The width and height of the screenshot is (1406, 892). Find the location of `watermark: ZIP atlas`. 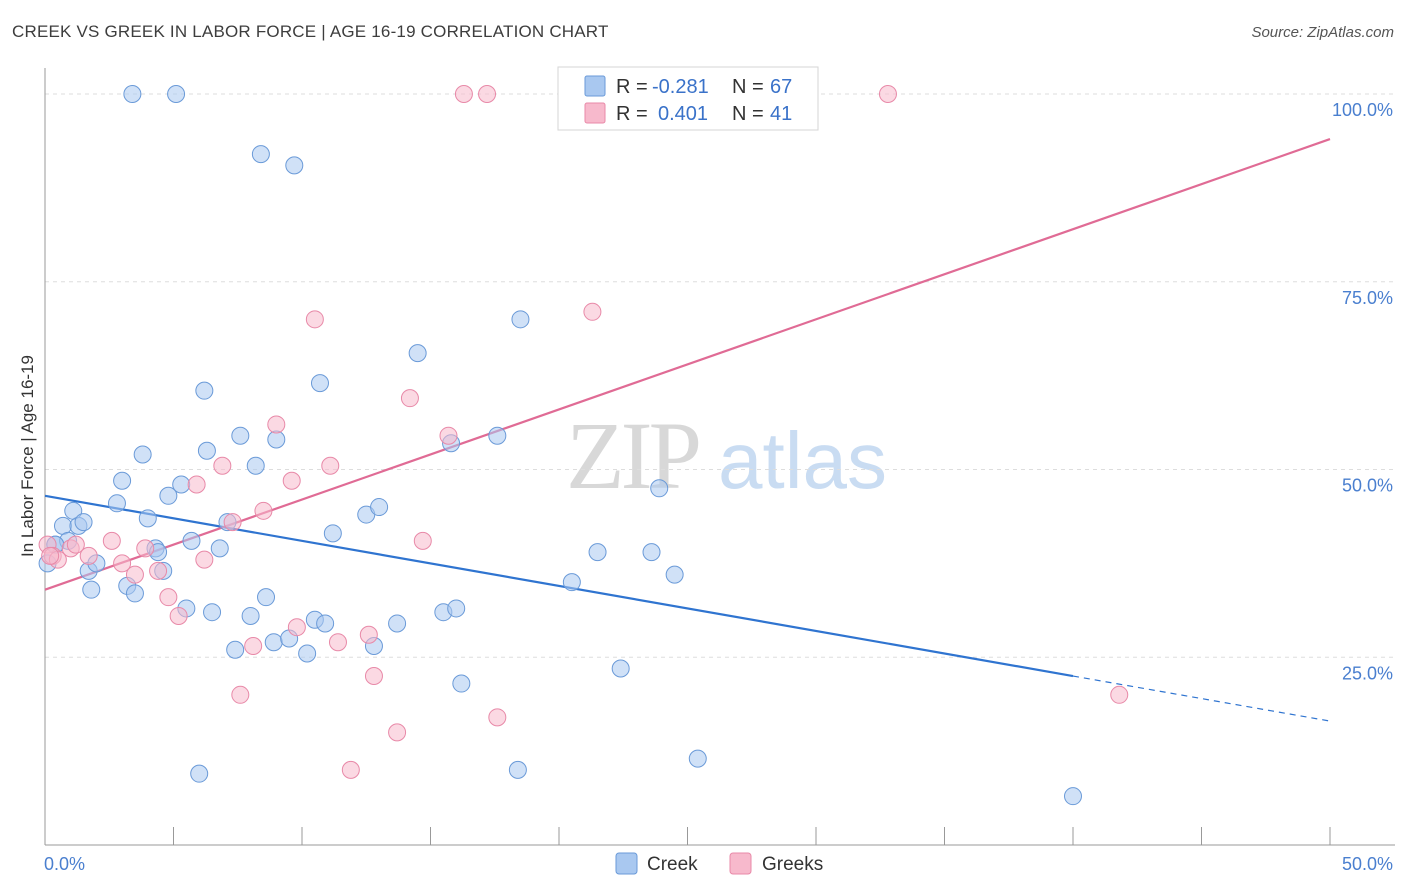

watermark: ZIP atlas is located at coordinates (726, 455).